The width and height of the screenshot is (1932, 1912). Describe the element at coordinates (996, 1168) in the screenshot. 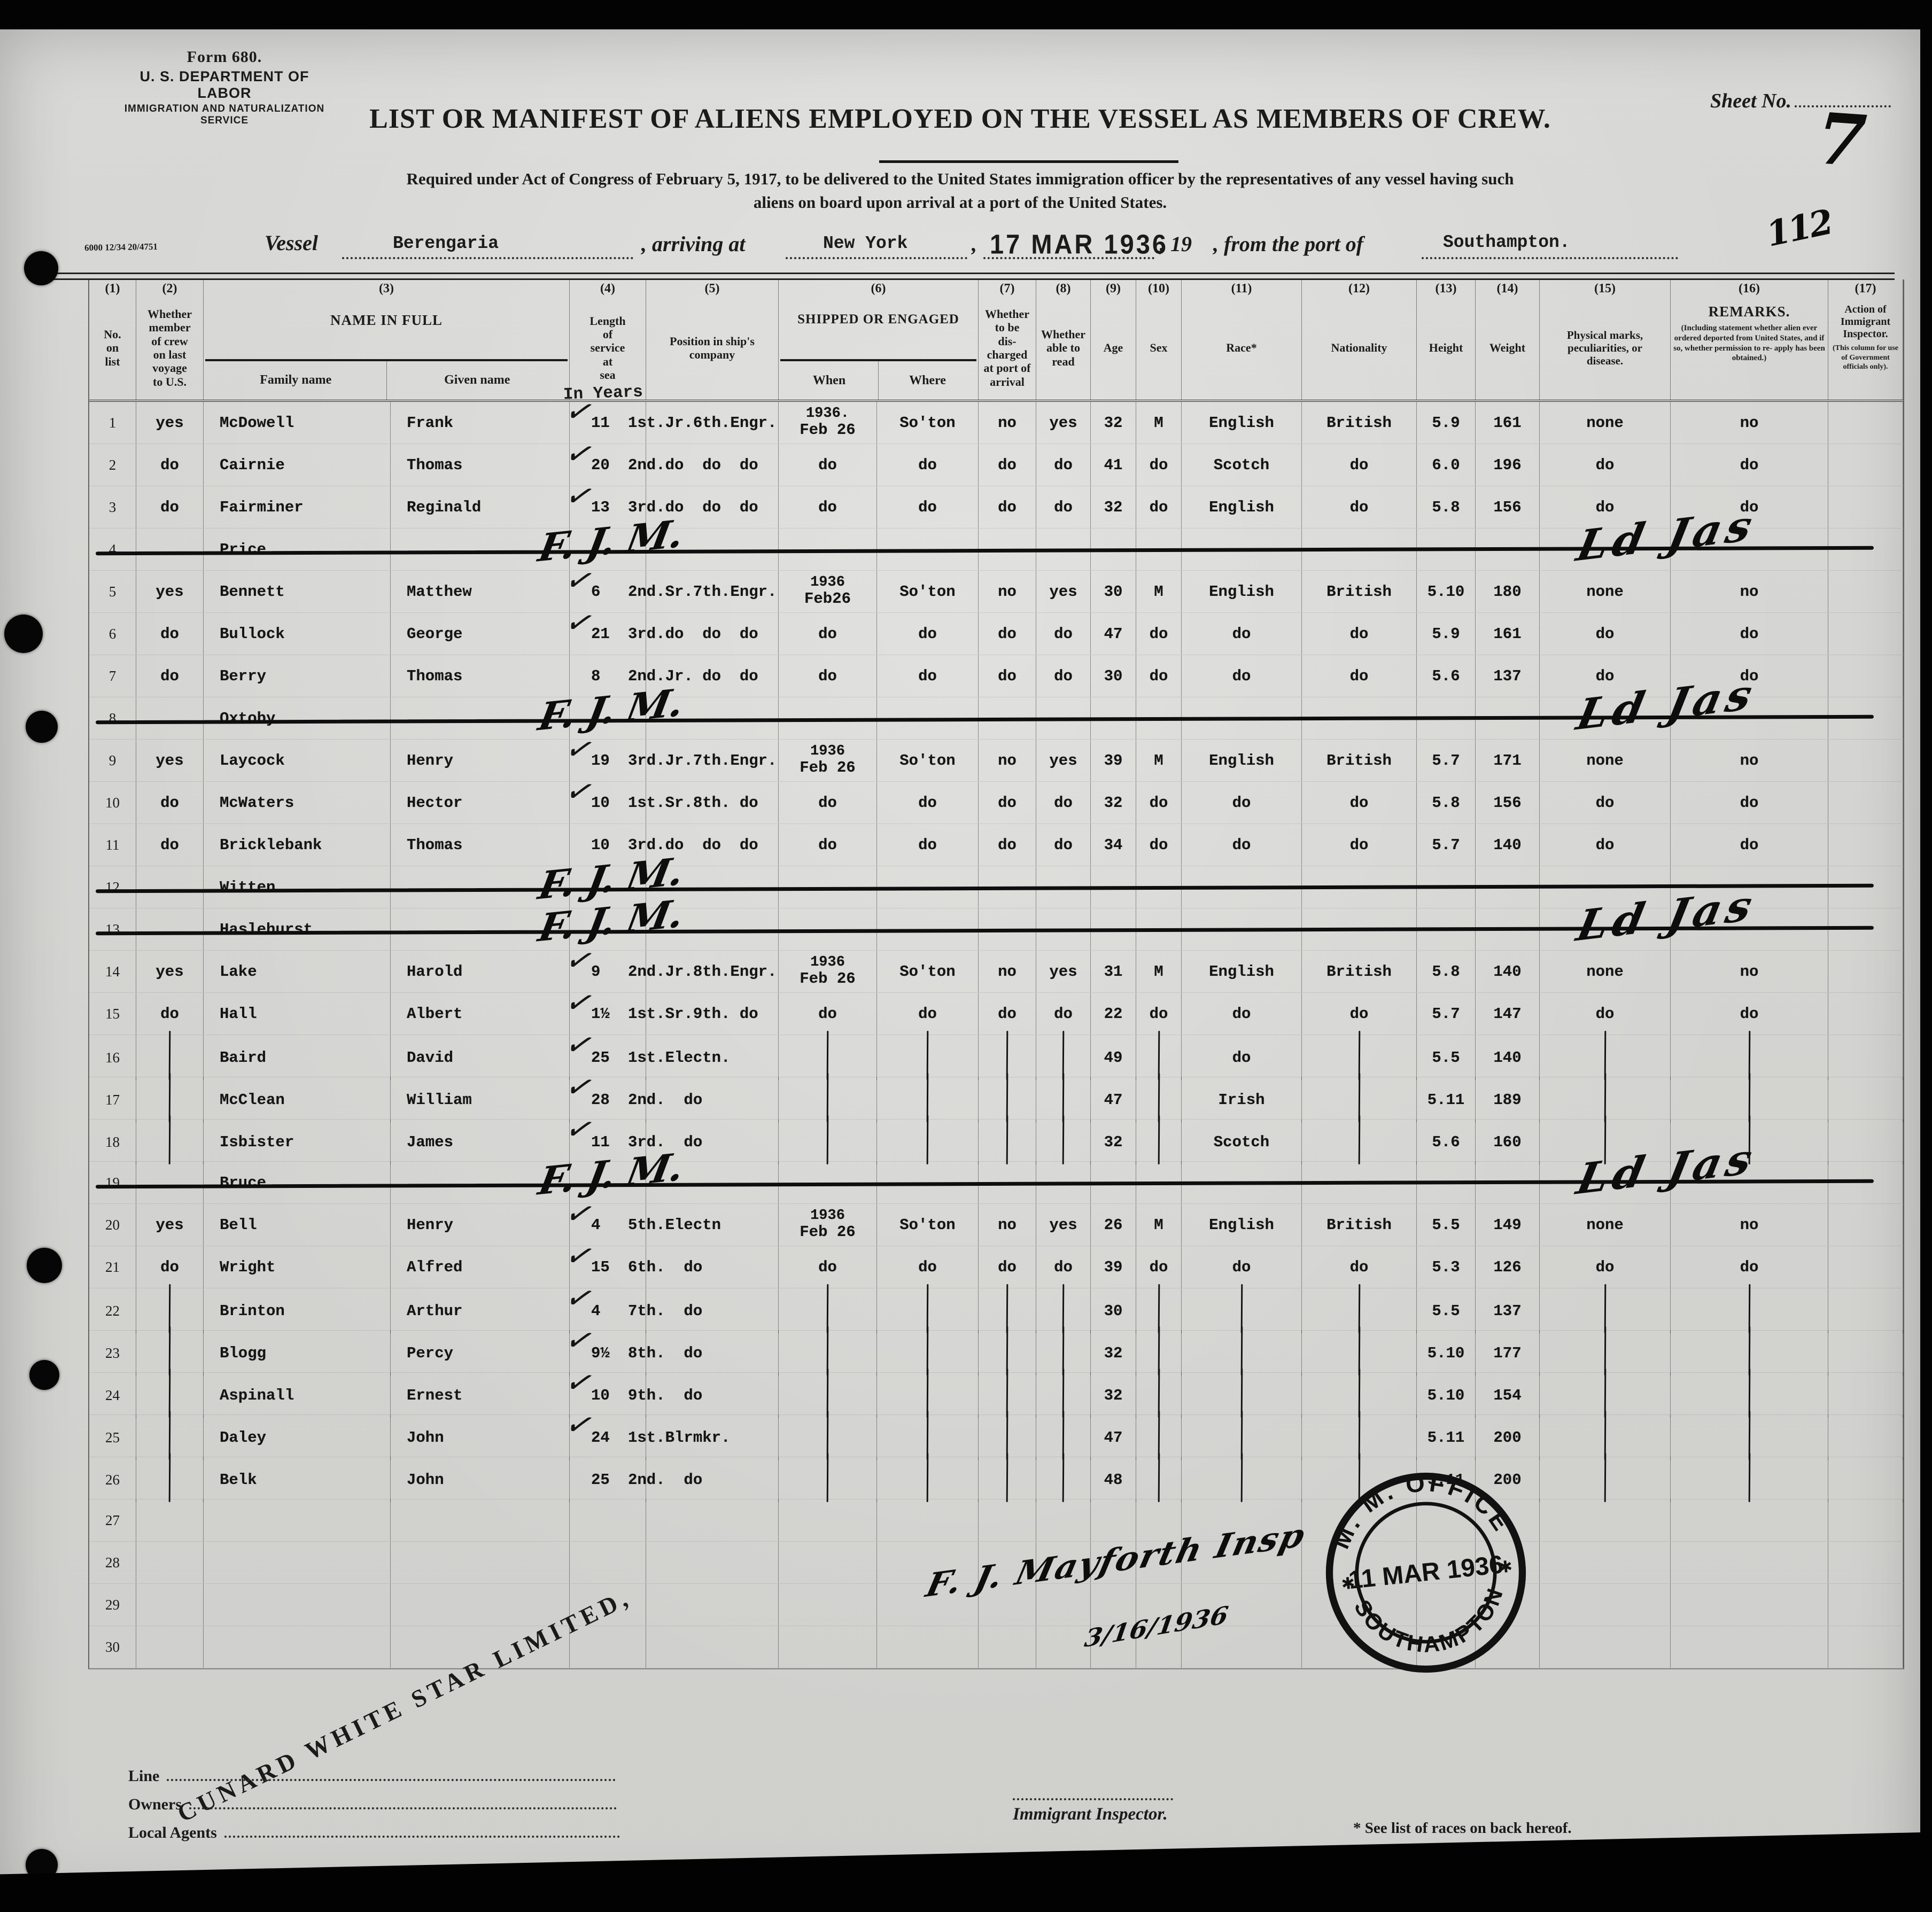

I see `table-row: 19 Bruce F. J. M. Ld Jas` at that location.